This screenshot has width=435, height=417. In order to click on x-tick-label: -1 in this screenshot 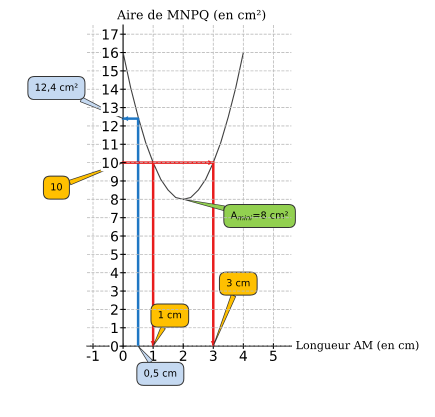, I will do `click(92, 355)`.